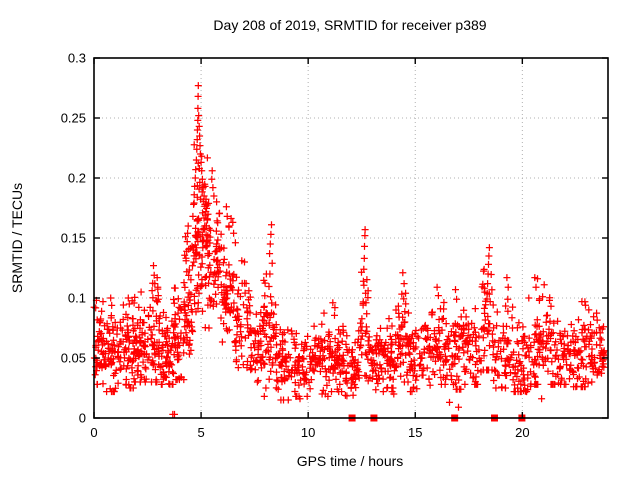 The height and width of the screenshot is (480, 640). Describe the element at coordinates (522, 432) in the screenshot. I see `x-tick-label: 20` at that location.